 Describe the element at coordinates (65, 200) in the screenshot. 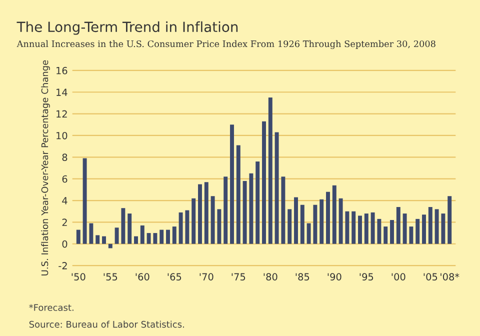

I see `y-tick-label: 4` at that location.